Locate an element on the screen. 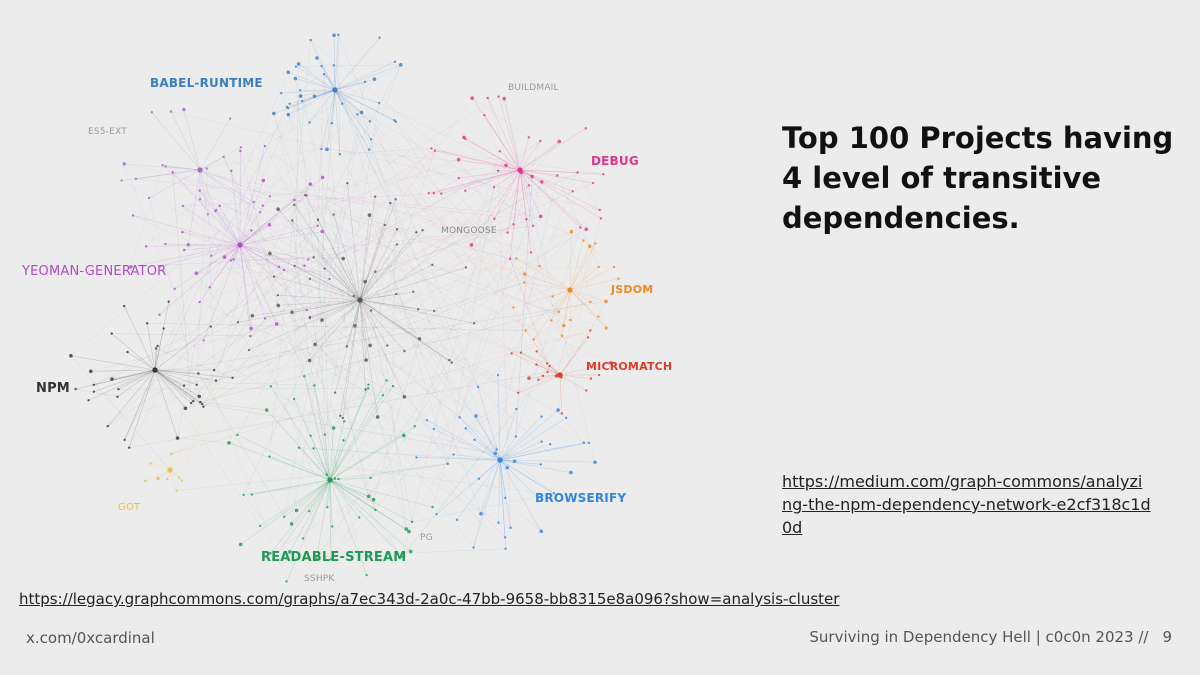  cluster-label-yeoman-generator: YEOMAN-GENERATOR is located at coordinates (94, 271).